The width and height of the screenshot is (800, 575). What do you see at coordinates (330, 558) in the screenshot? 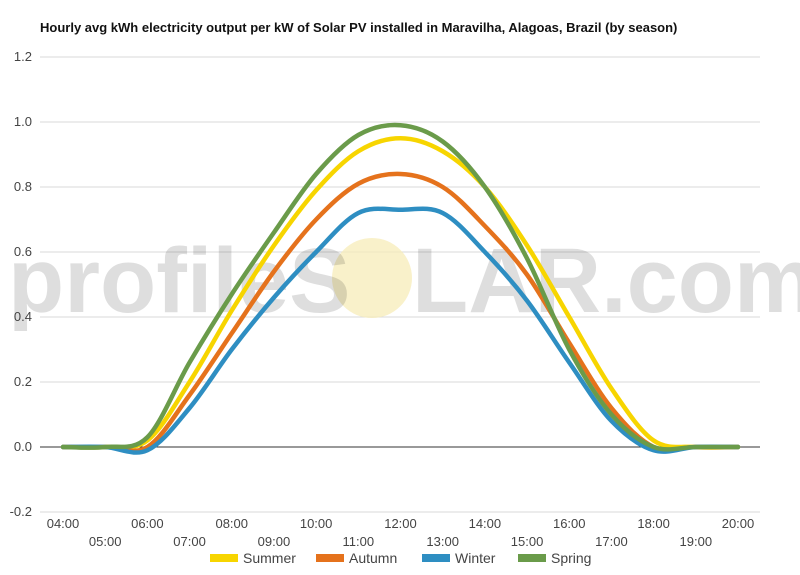
I see `legend-swatch-autumn` at bounding box center [330, 558].